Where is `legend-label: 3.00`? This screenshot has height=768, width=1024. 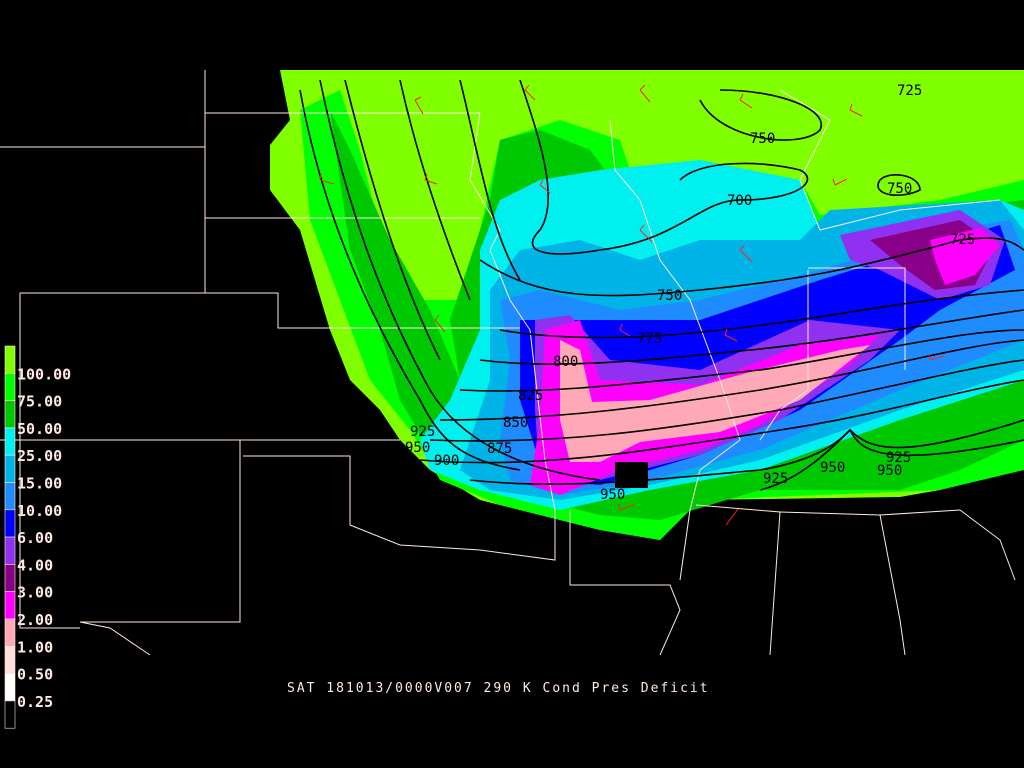 legend-label: 3.00 is located at coordinates (35, 593).